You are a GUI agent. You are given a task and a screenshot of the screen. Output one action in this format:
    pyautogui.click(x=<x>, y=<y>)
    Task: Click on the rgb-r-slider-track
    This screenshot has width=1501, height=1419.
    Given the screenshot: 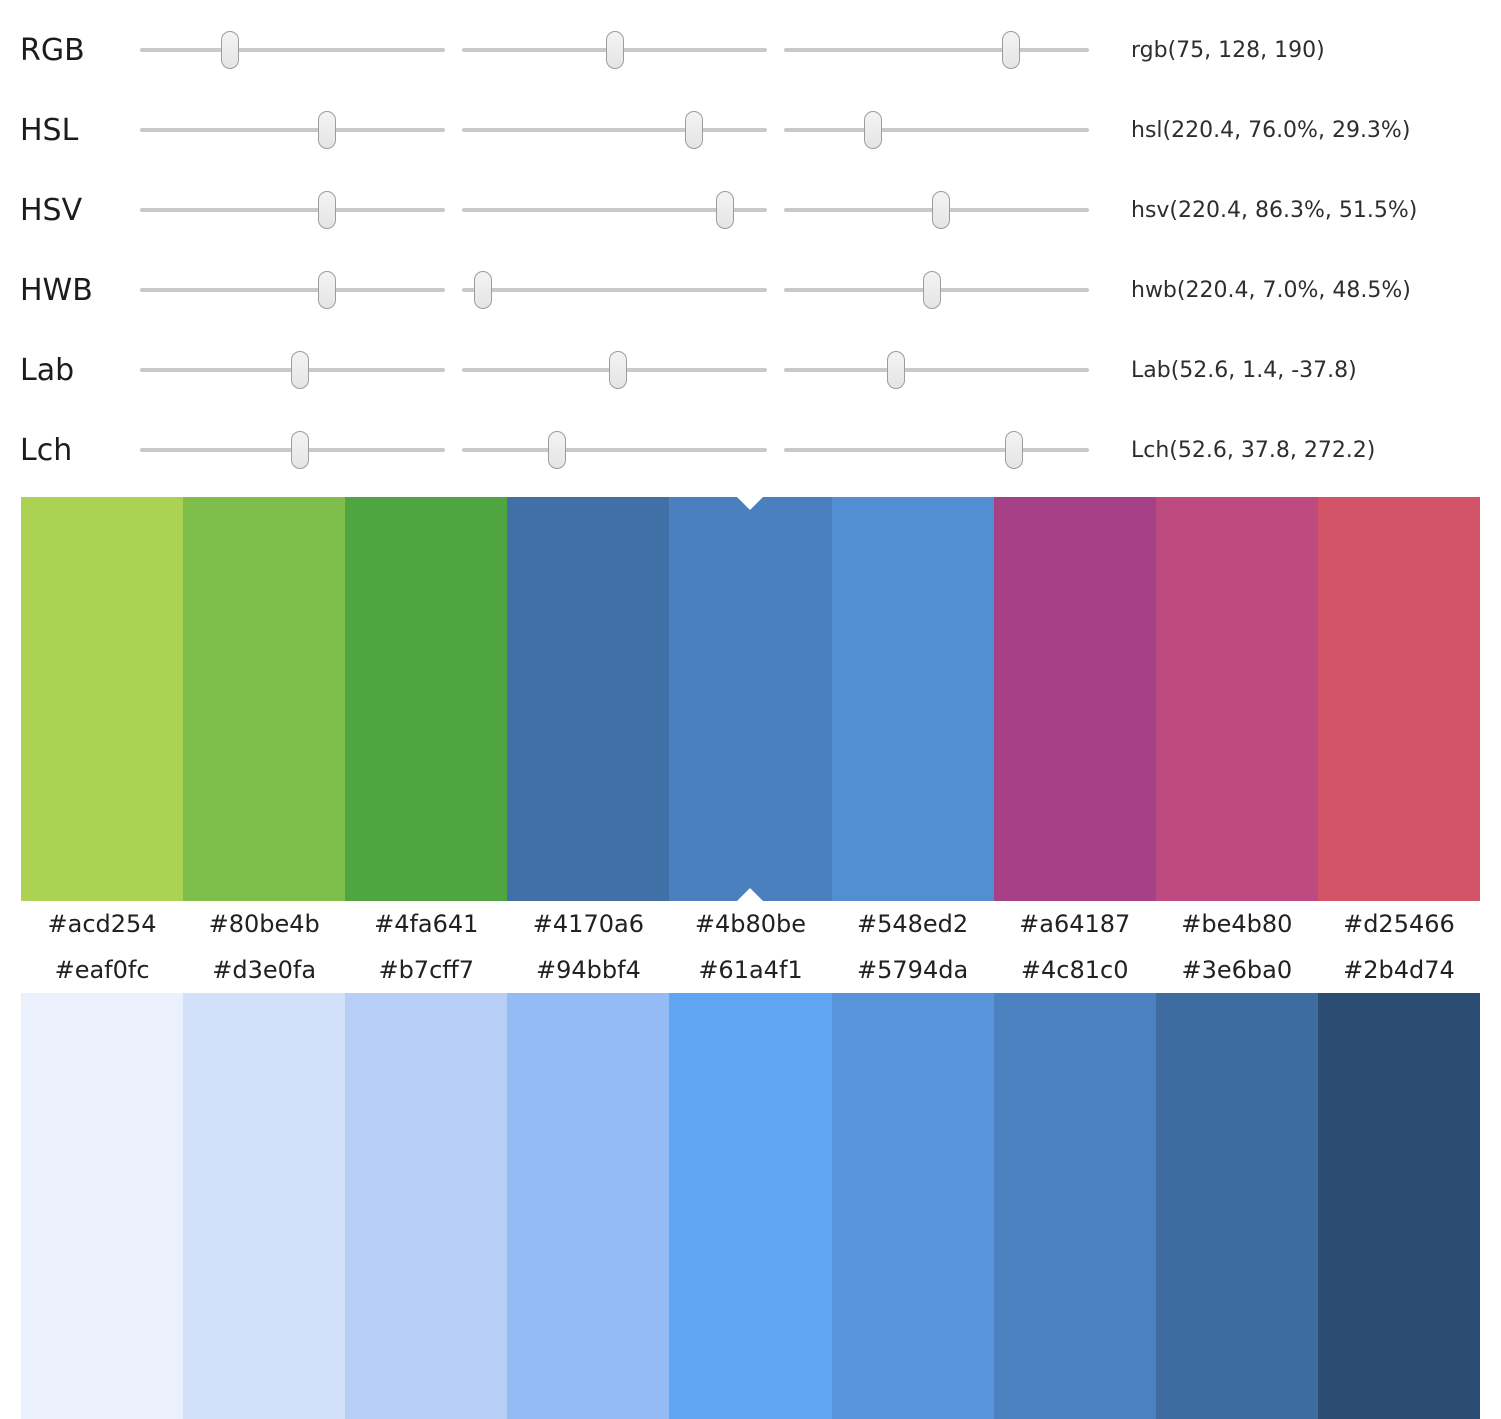 What is the action you would take?
    pyautogui.click(x=292, y=50)
    